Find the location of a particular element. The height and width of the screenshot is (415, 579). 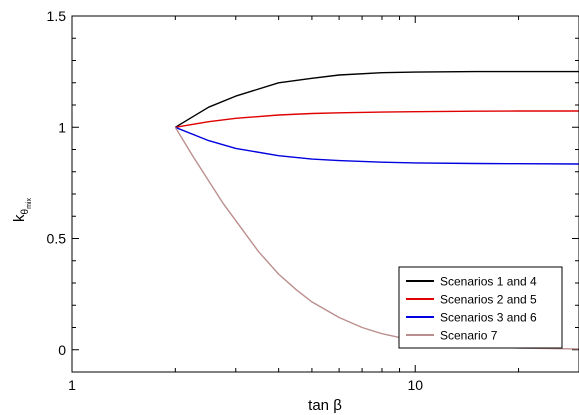

y-axis-label: kθmix is located at coordinates (22, 210).